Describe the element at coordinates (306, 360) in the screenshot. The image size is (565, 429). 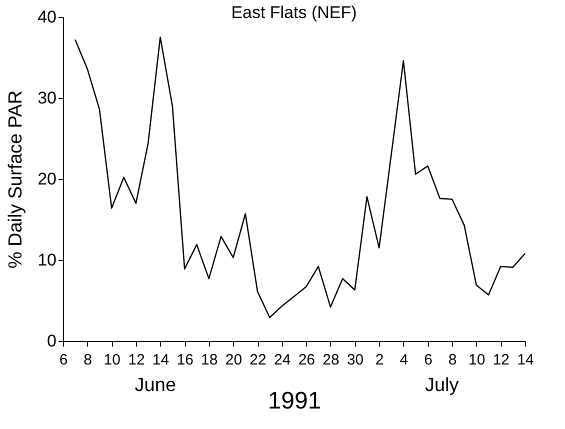
I see `x-tick-label: 26` at that location.